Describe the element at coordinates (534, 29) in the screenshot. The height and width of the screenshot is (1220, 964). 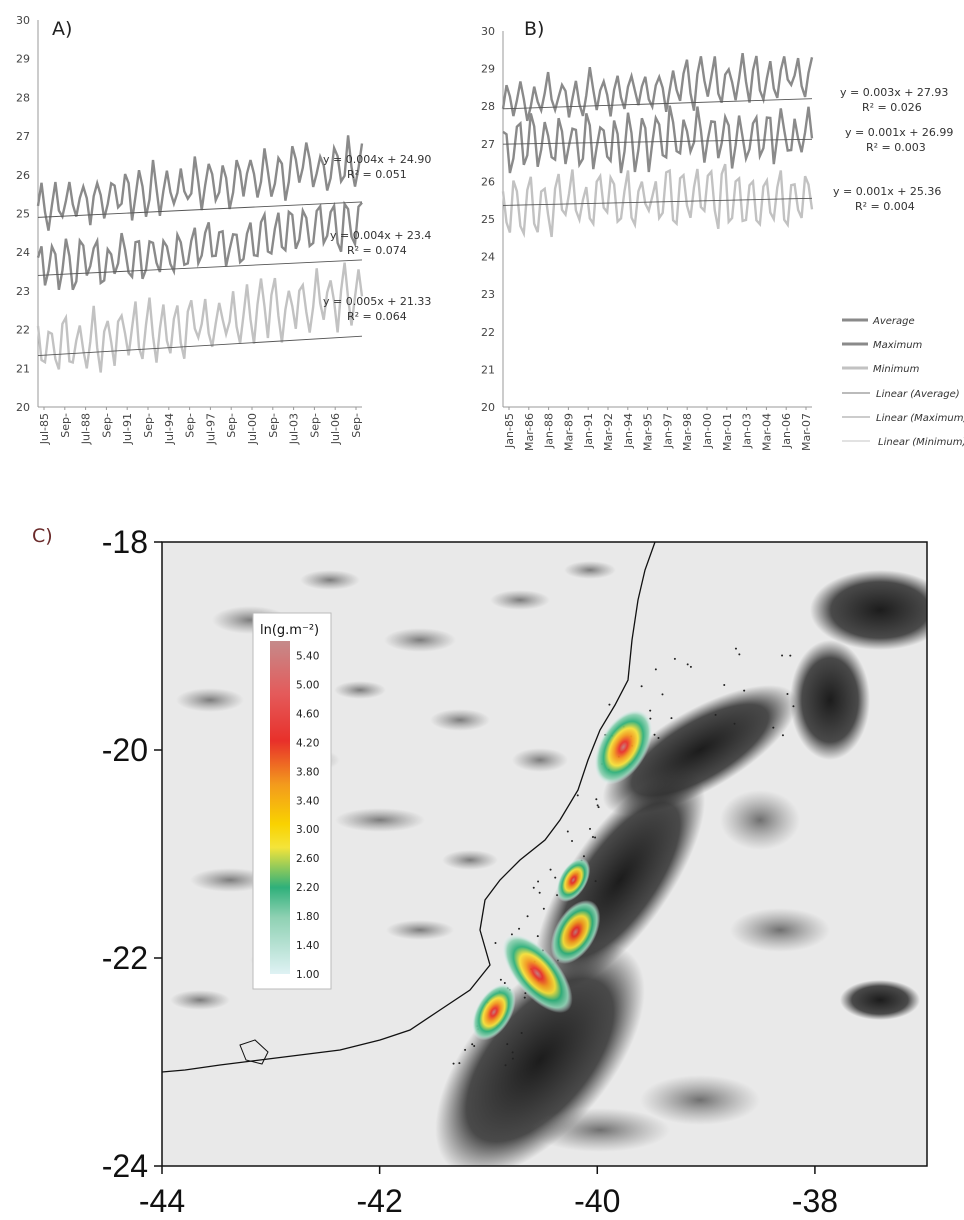
I see `panel-b-label: B)` at that location.